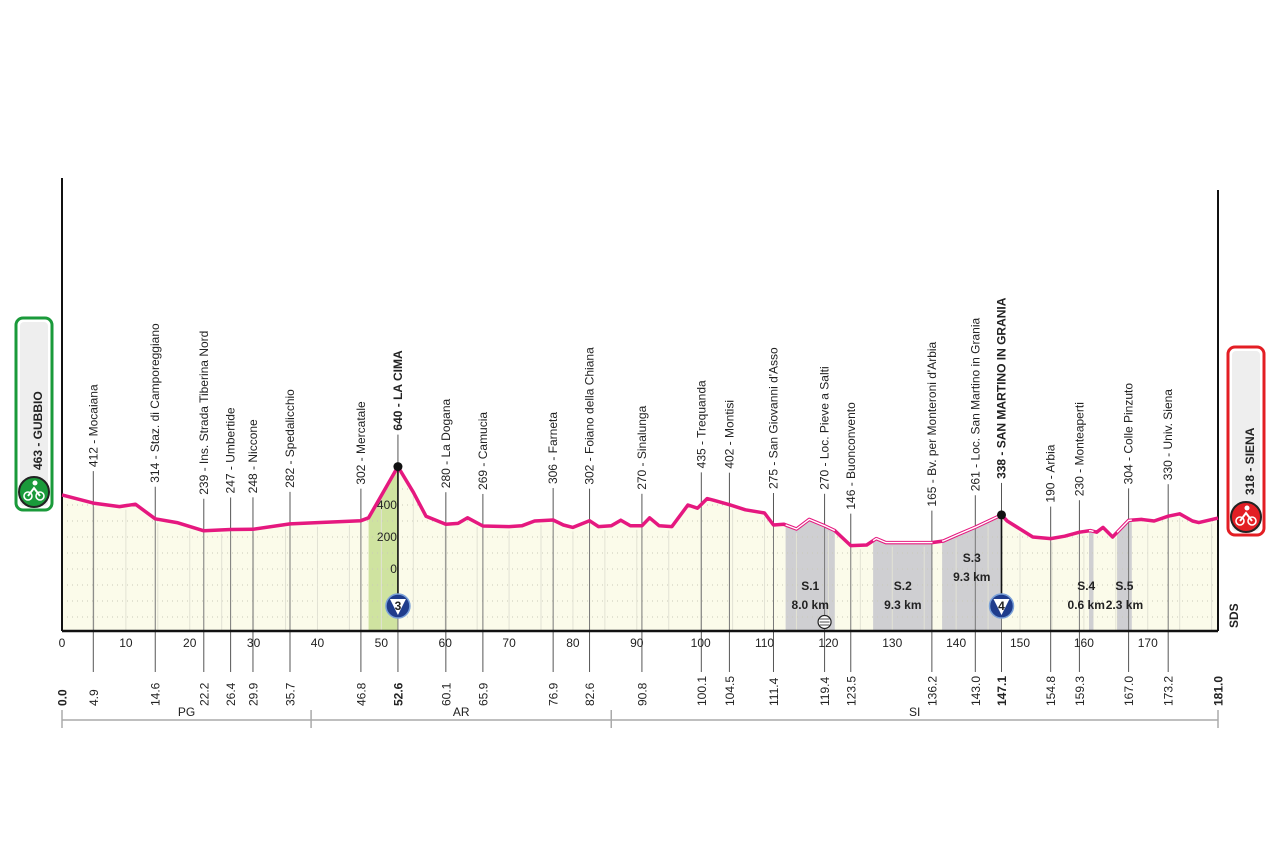  I want to click on profile-mask, so click(640, 493).